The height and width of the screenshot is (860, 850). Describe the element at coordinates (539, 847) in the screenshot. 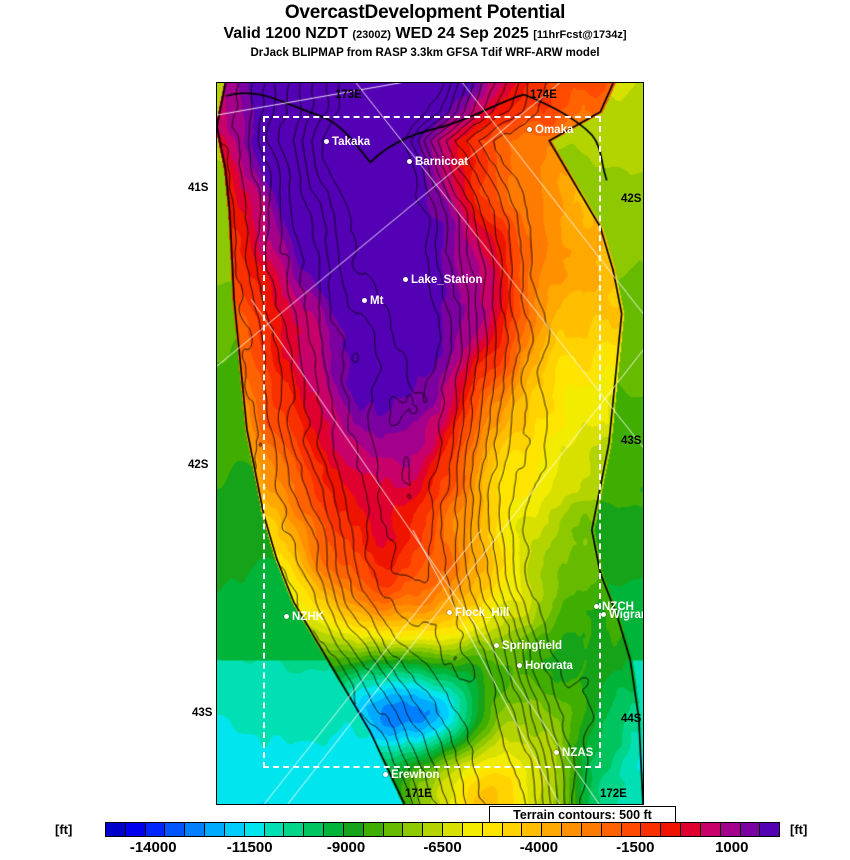

I see `colorbar-tick: -4000` at that location.